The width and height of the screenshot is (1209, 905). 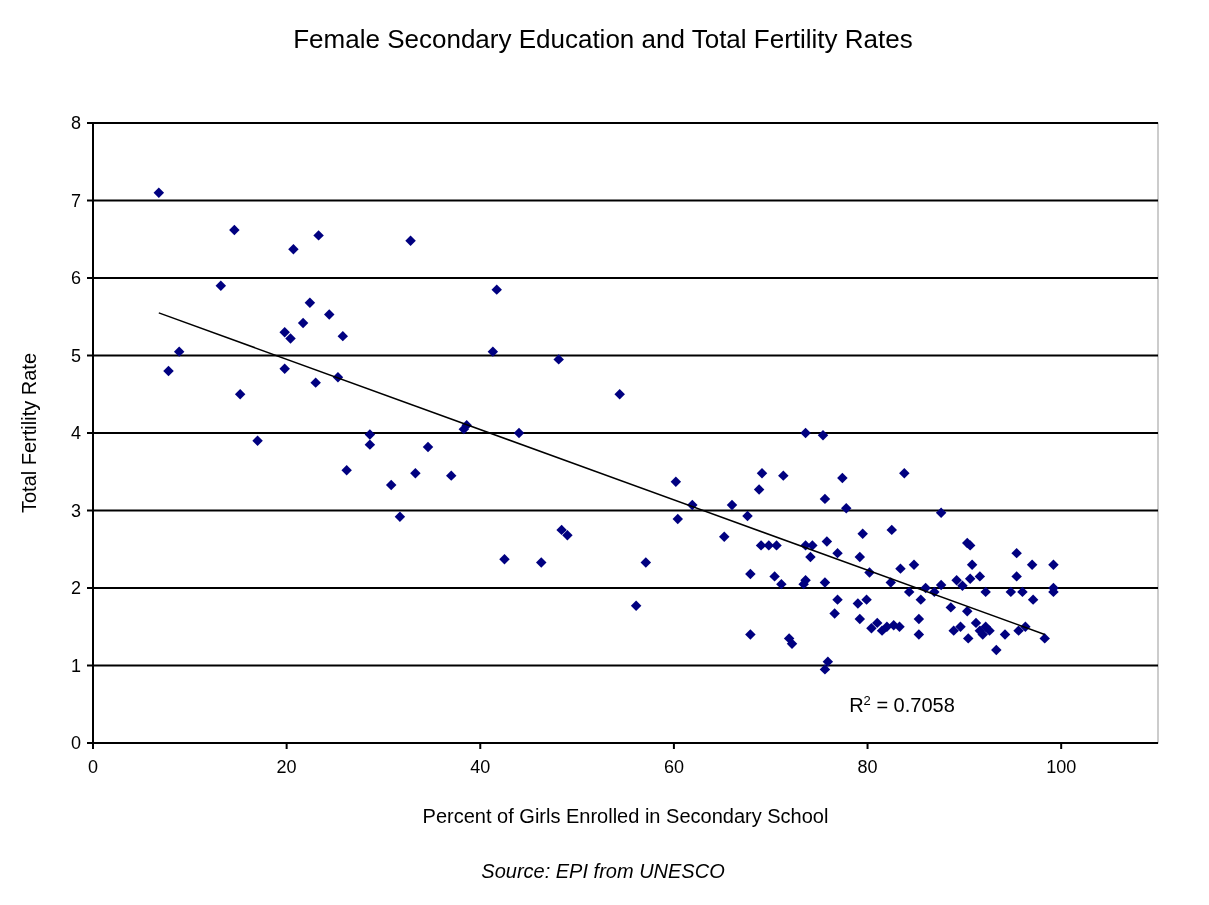 I want to click on x-tick-label: 80, so click(x=867, y=767).